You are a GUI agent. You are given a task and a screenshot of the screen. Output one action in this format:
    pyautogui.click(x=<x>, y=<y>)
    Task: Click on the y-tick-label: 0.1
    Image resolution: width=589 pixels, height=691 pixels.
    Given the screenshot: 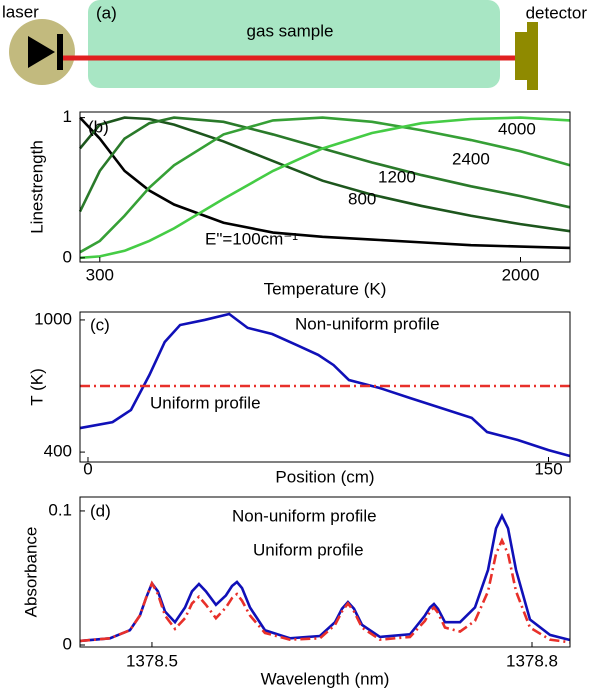 What is the action you would take?
    pyautogui.click(x=60, y=509)
    